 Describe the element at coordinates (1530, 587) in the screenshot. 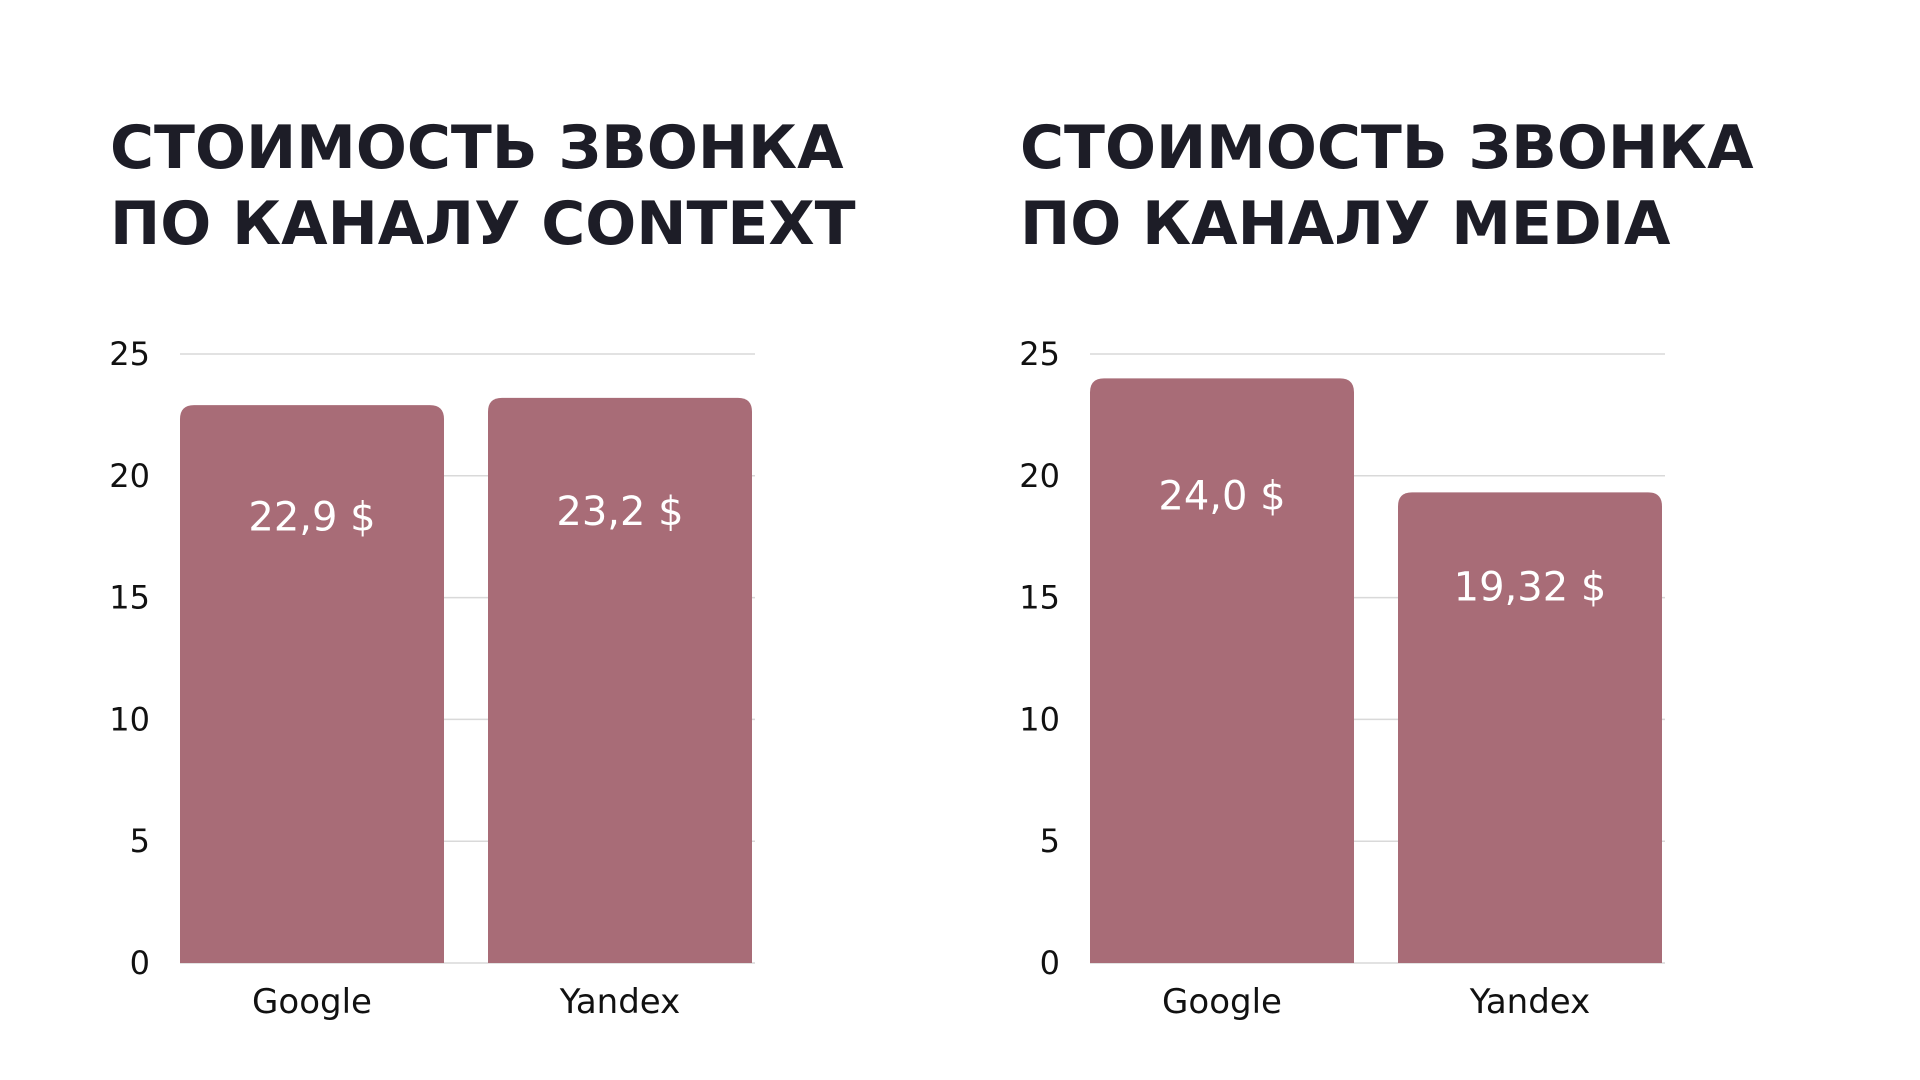

I see `data-label: 19,32 $` at that location.